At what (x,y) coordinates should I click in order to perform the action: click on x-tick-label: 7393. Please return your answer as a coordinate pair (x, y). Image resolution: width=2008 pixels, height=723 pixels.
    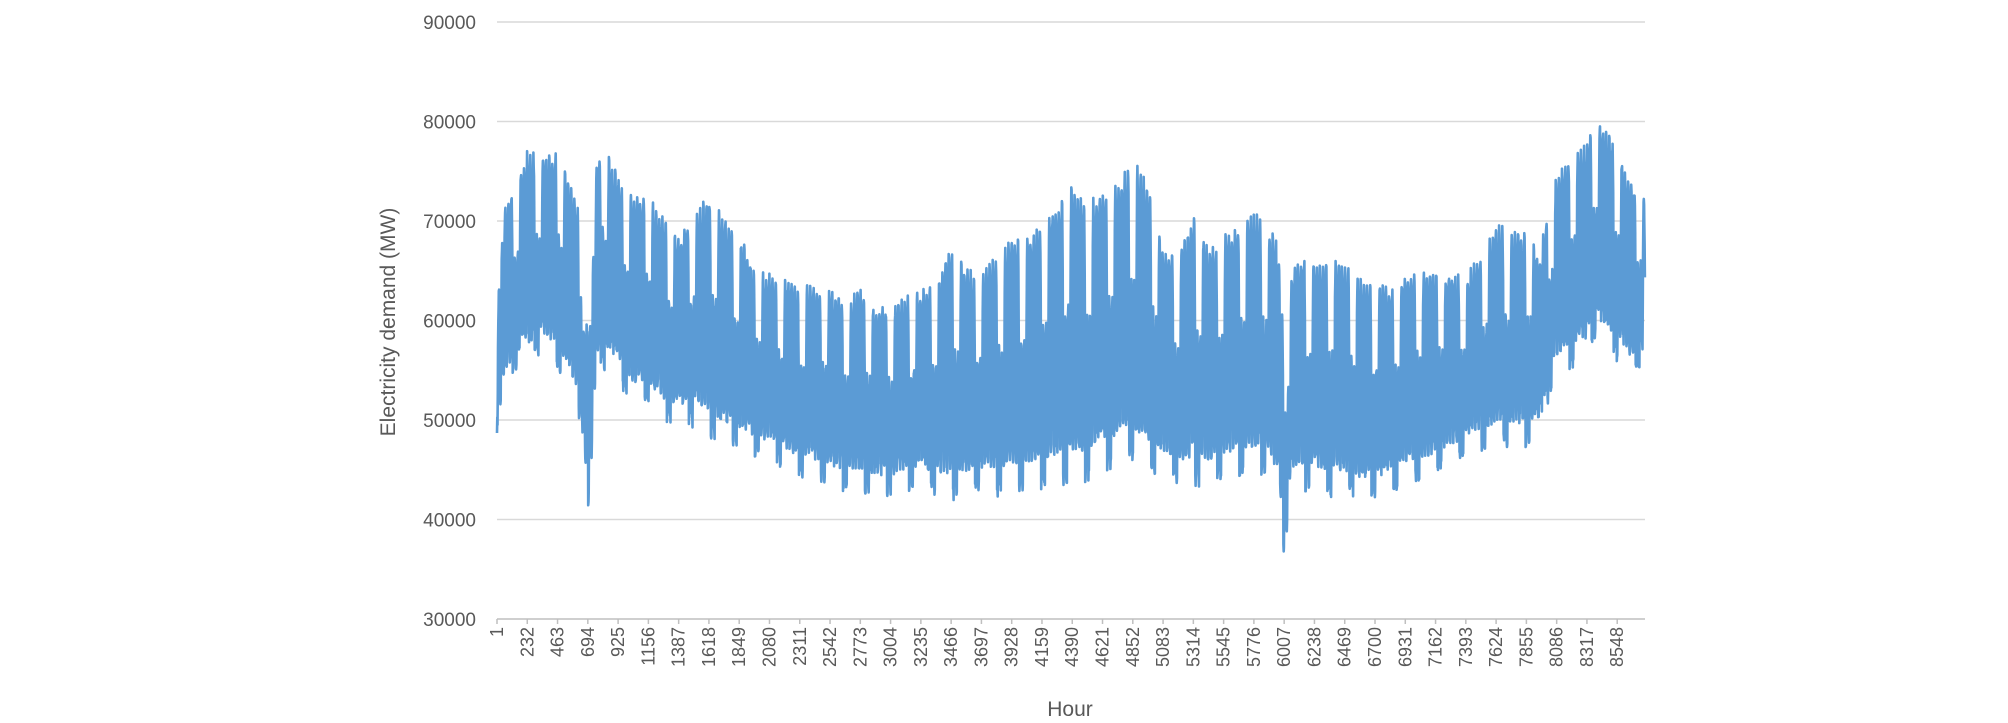
    Looking at the image, I should click on (1466, 647).